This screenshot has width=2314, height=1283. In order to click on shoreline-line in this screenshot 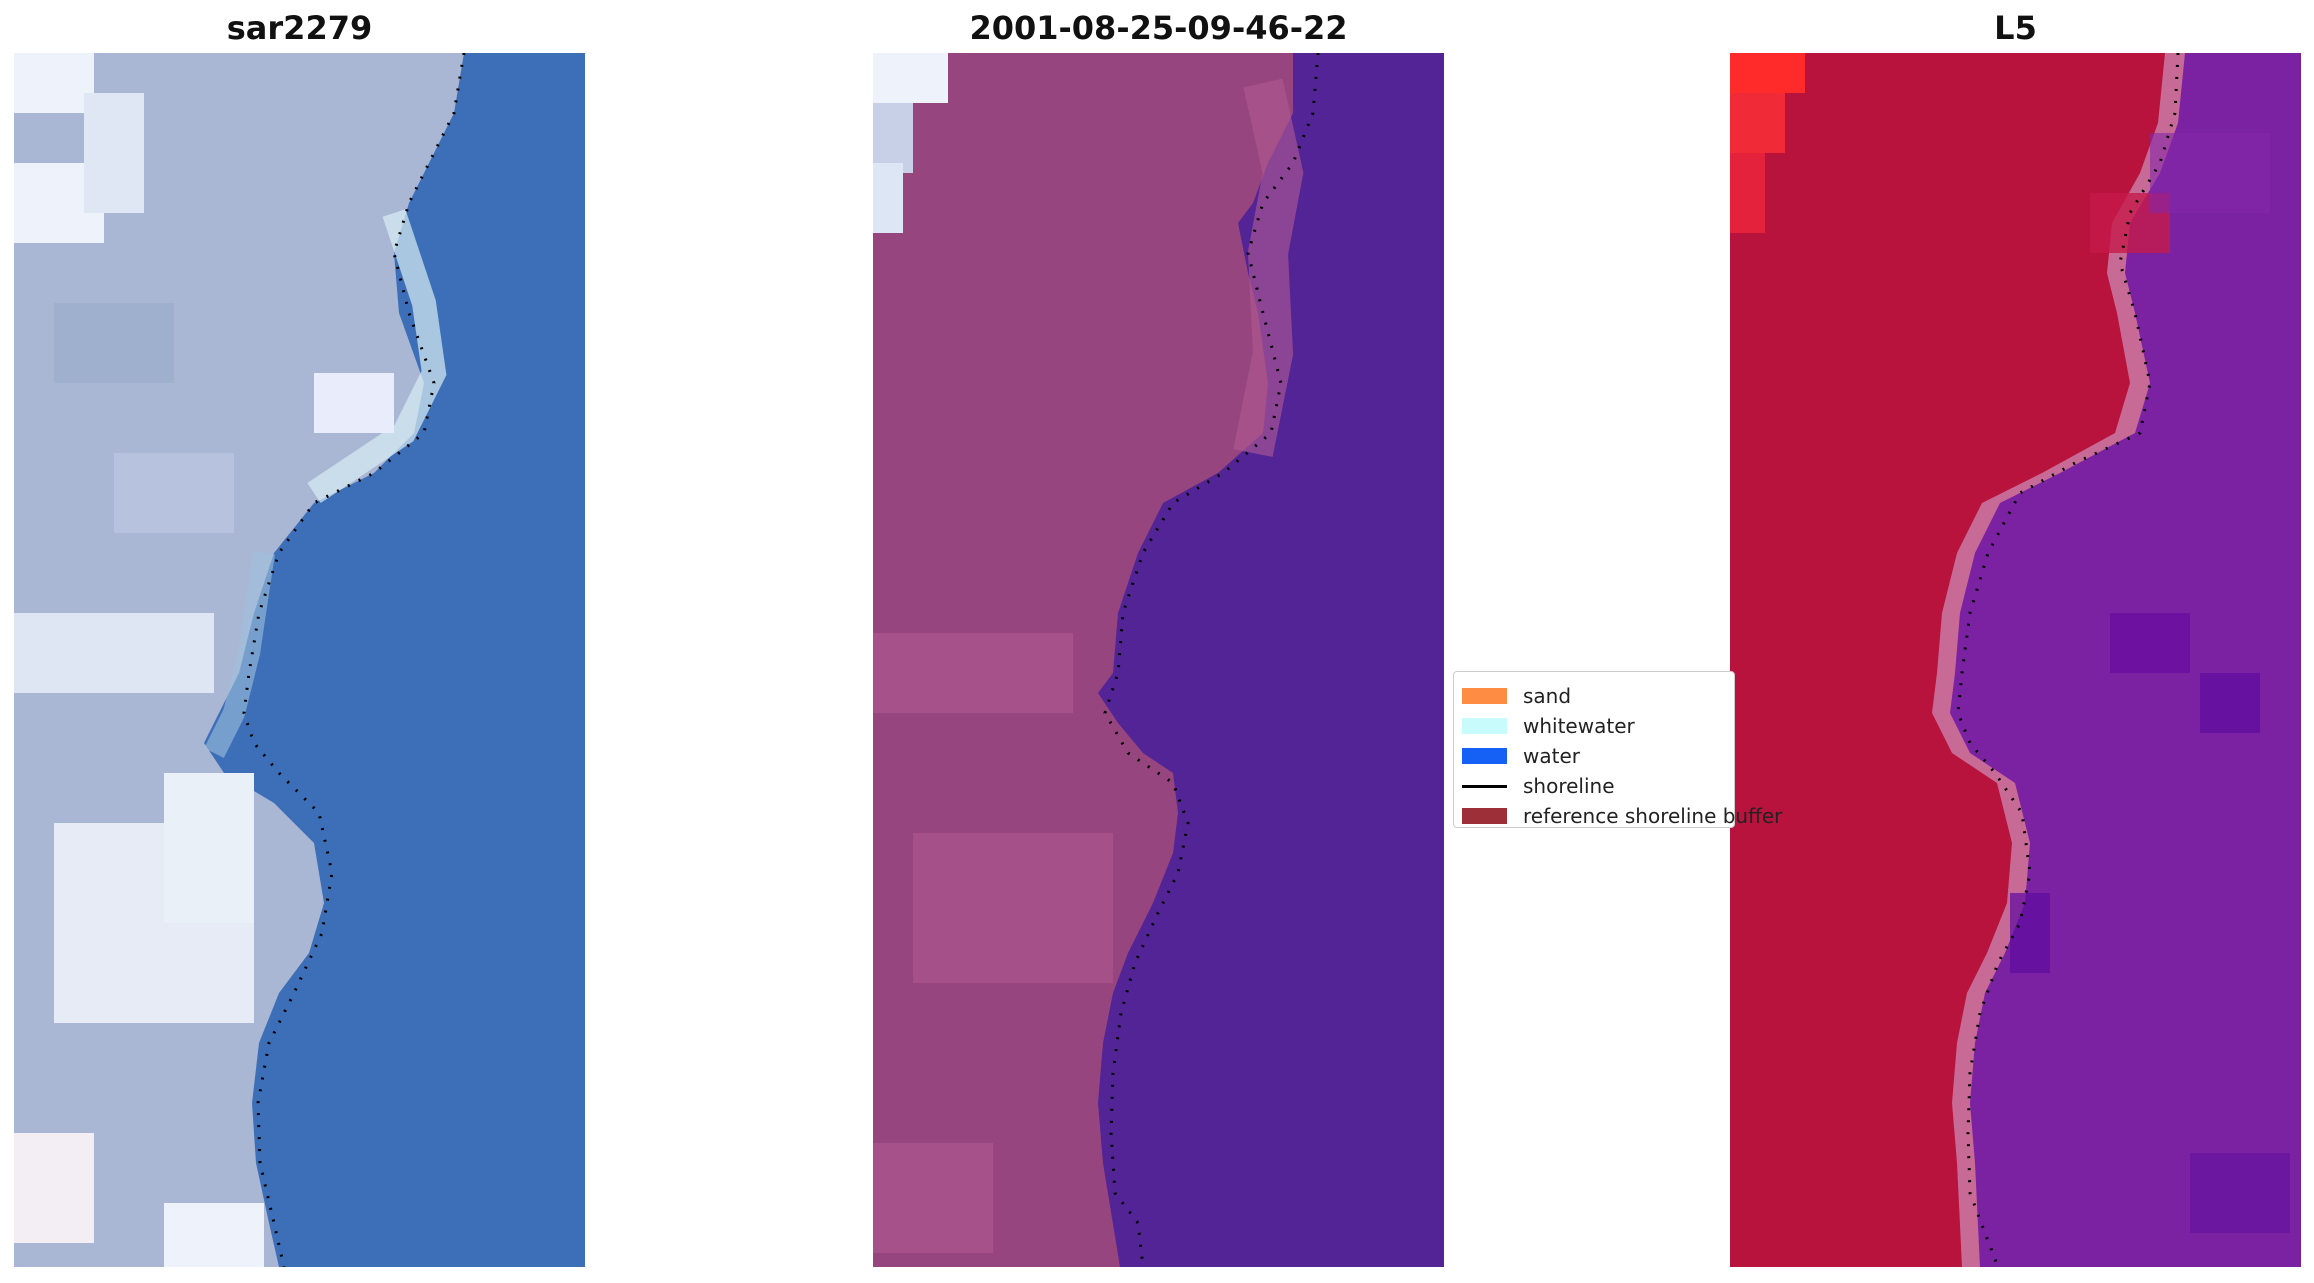, I will do `click(1484, 786)`.